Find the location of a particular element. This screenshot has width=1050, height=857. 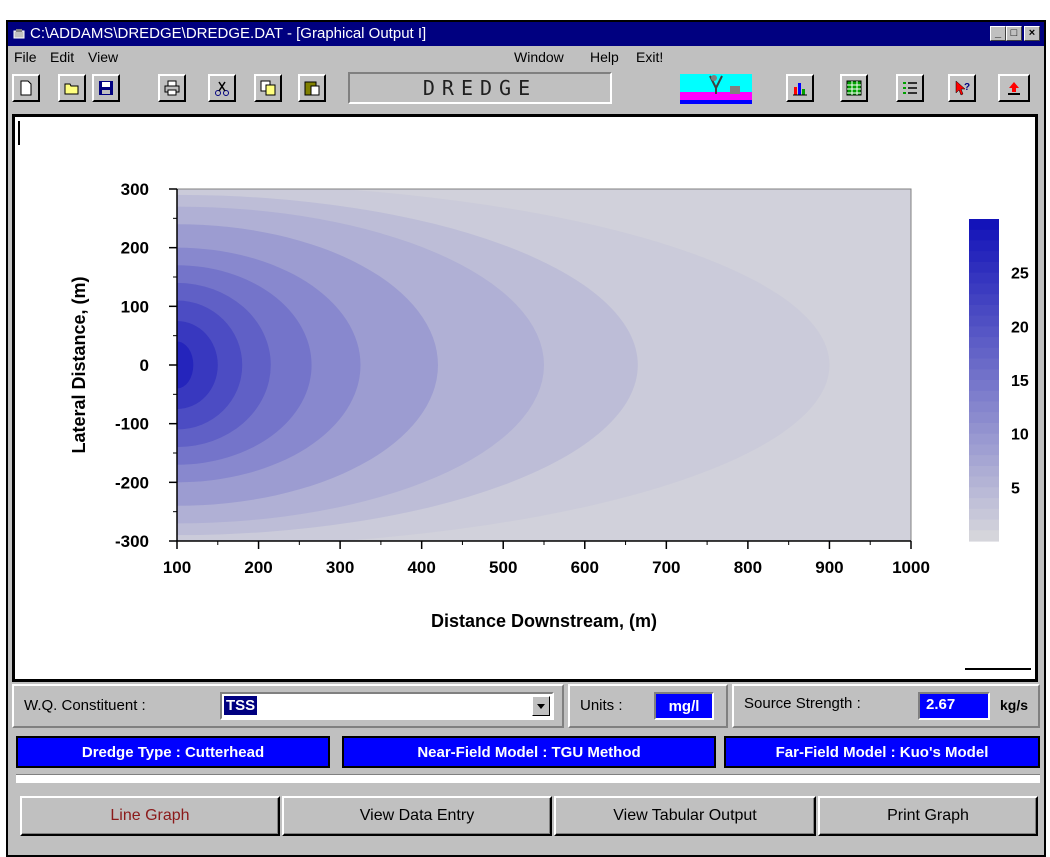

banner-text: DREDGE is located at coordinates (480, 88).